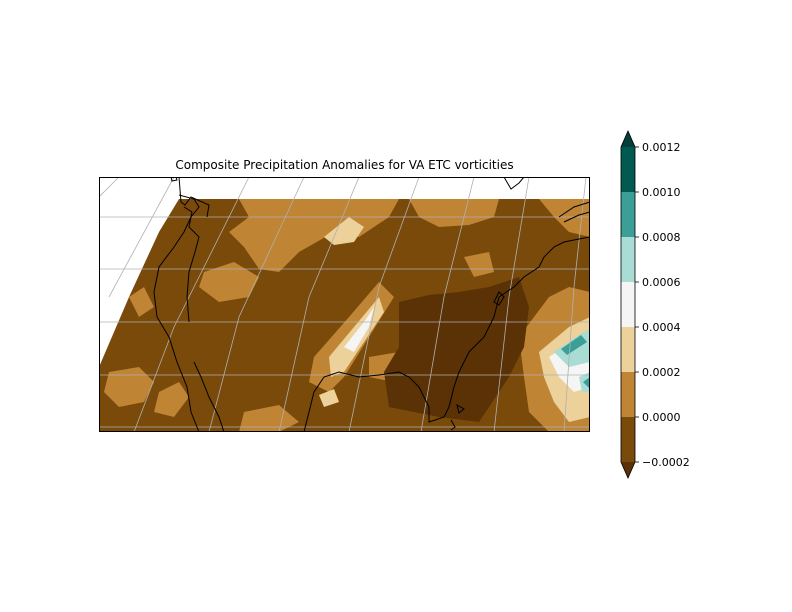 This screenshot has width=792, height=612. What do you see at coordinates (661, 372) in the screenshot?
I see `colorbar-tick-label: 0.0002` at bounding box center [661, 372].